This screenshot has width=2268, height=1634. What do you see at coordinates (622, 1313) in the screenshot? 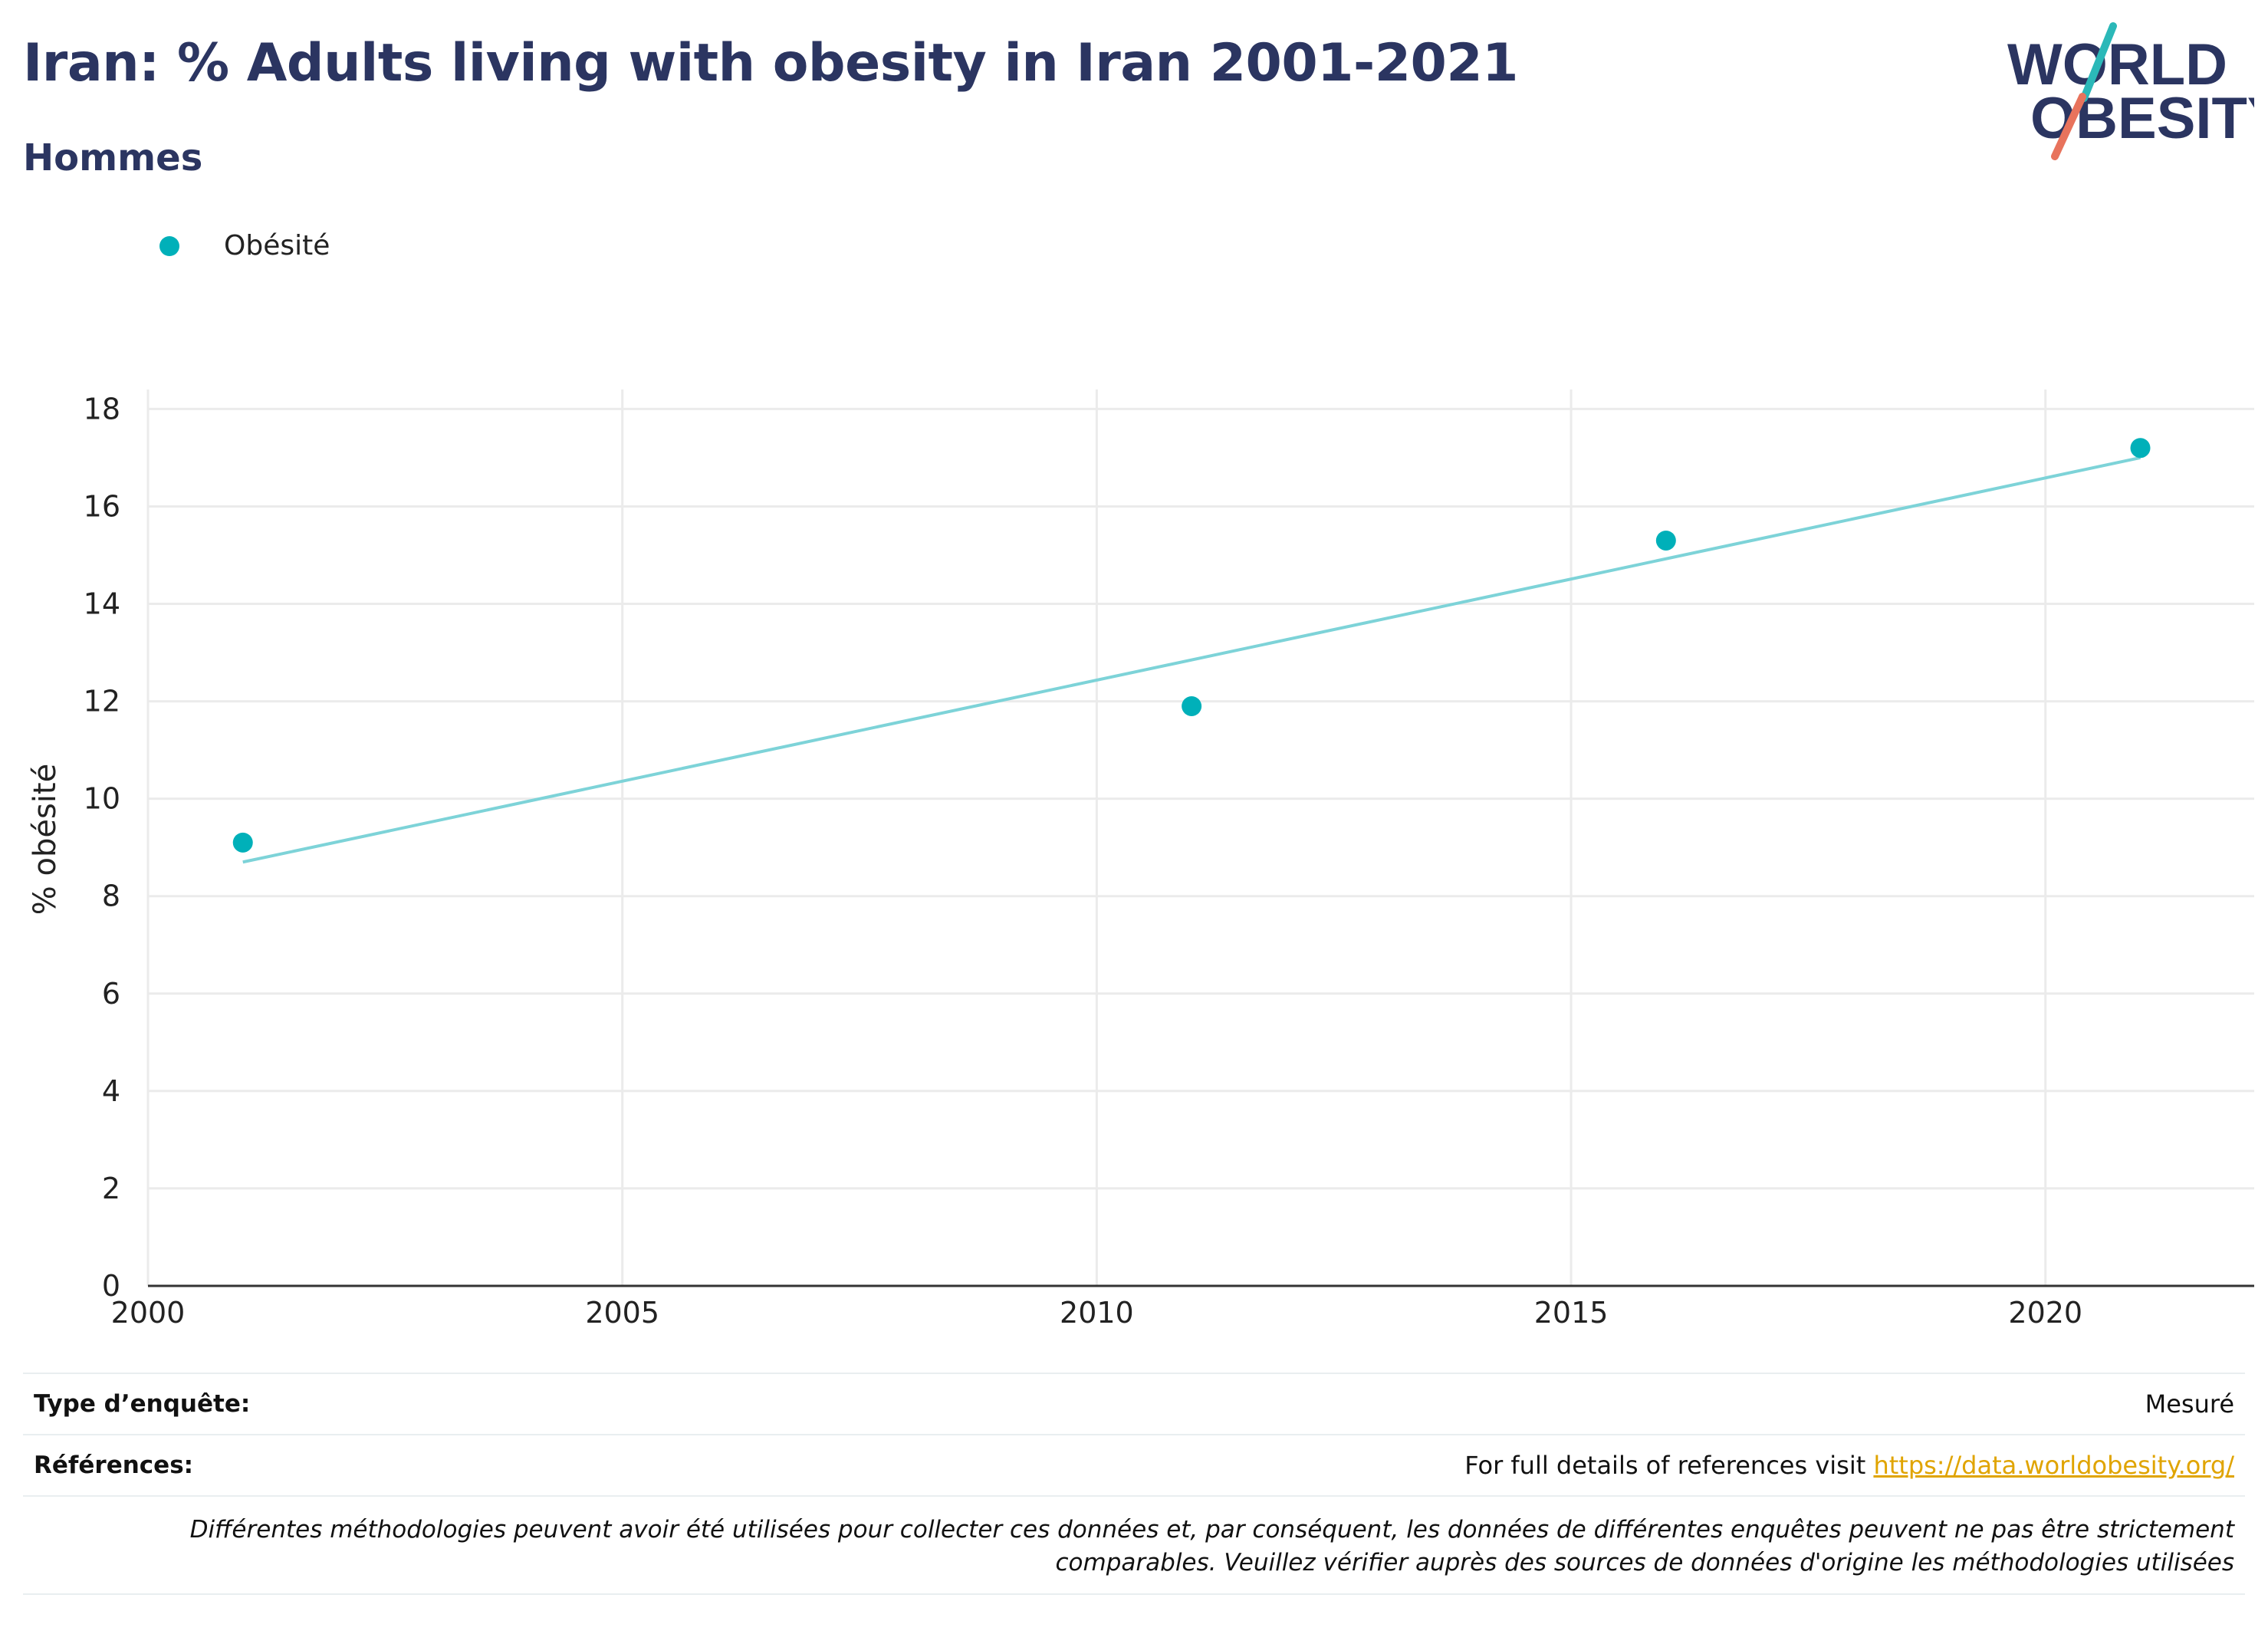
I see `x-tick-label: 2005` at bounding box center [622, 1313].